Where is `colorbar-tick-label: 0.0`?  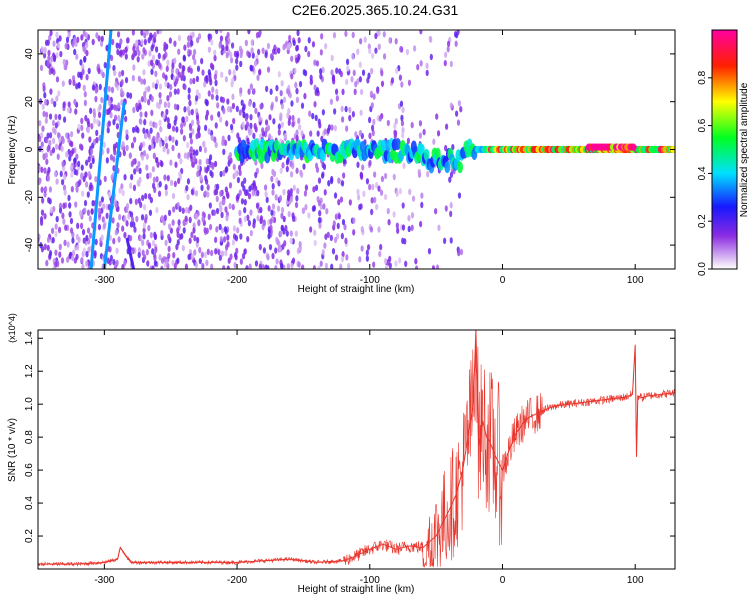 colorbar-tick-label: 0.0 is located at coordinates (702, 269).